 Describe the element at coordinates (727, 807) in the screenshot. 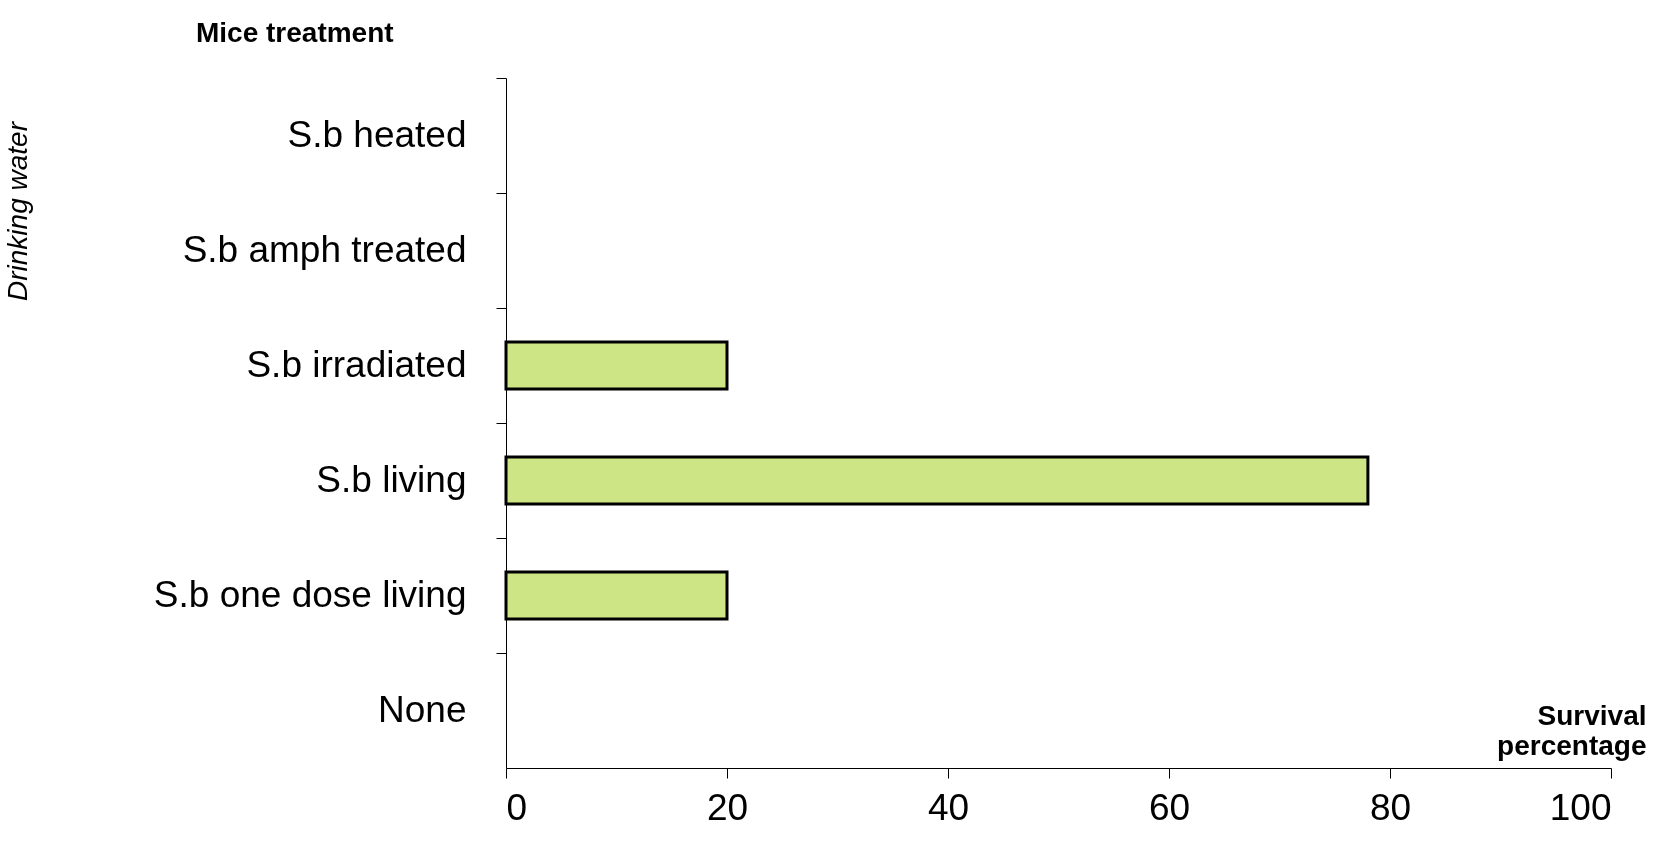

I see `x-tick-label: 20` at that location.